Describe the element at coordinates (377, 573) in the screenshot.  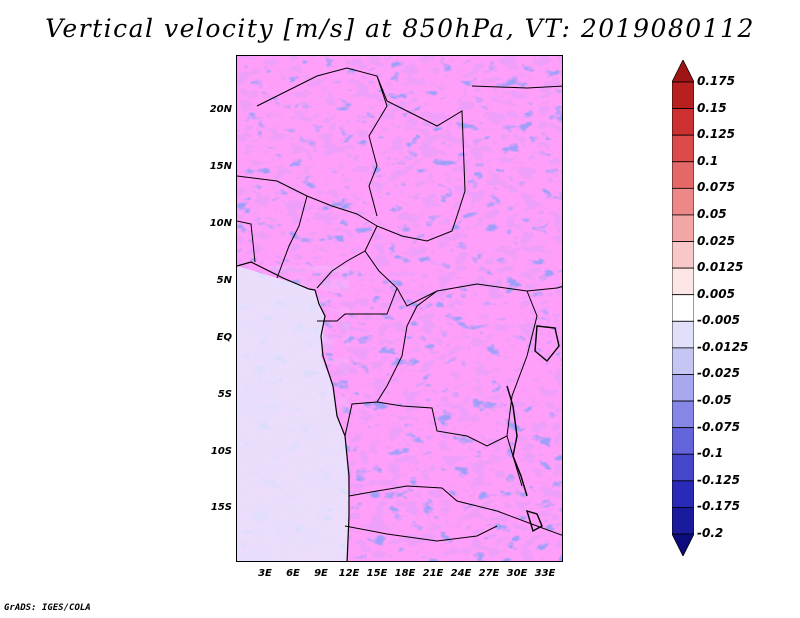
I see `lon-label-15e: 15E` at that location.